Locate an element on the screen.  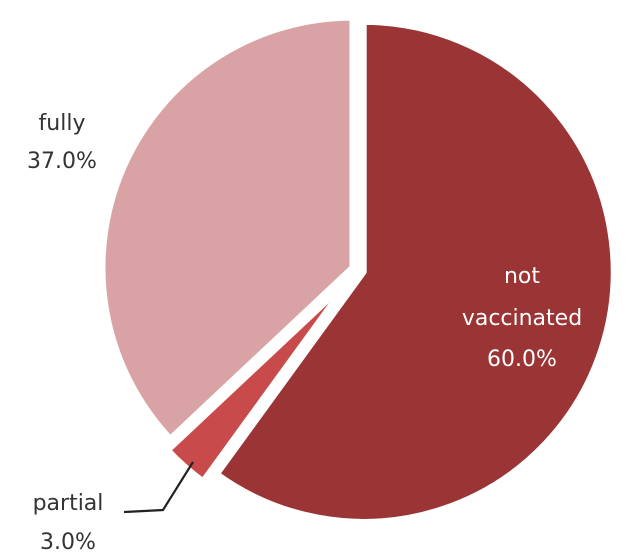
slice-value-not-vaccinated: 60.0% is located at coordinates (522, 359).